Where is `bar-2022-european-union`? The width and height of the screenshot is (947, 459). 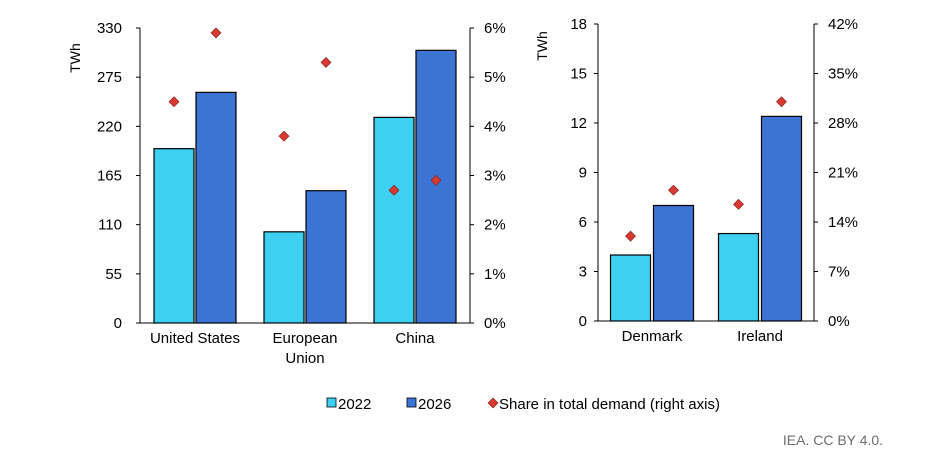 bar-2022-european-union is located at coordinates (284, 277).